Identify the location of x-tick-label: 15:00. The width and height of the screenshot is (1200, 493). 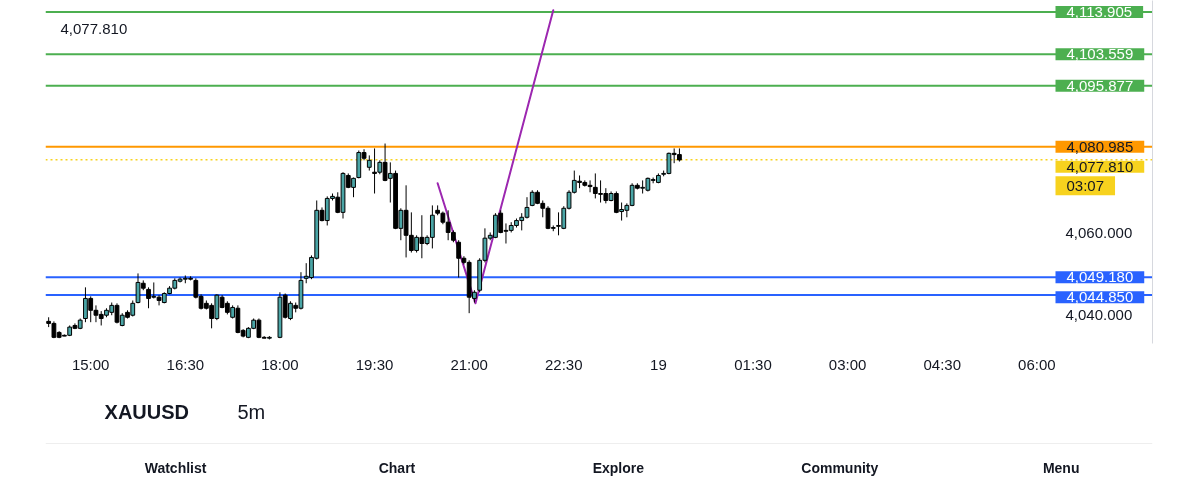
(90, 364).